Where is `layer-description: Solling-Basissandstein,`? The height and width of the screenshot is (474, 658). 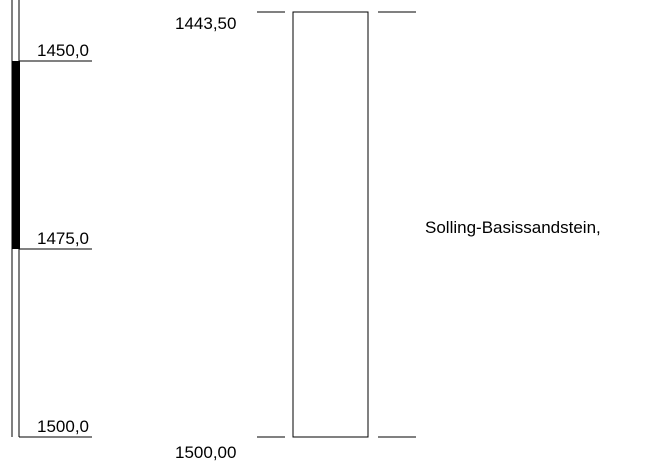
layer-description: Solling-Basissandstein, is located at coordinates (513, 227).